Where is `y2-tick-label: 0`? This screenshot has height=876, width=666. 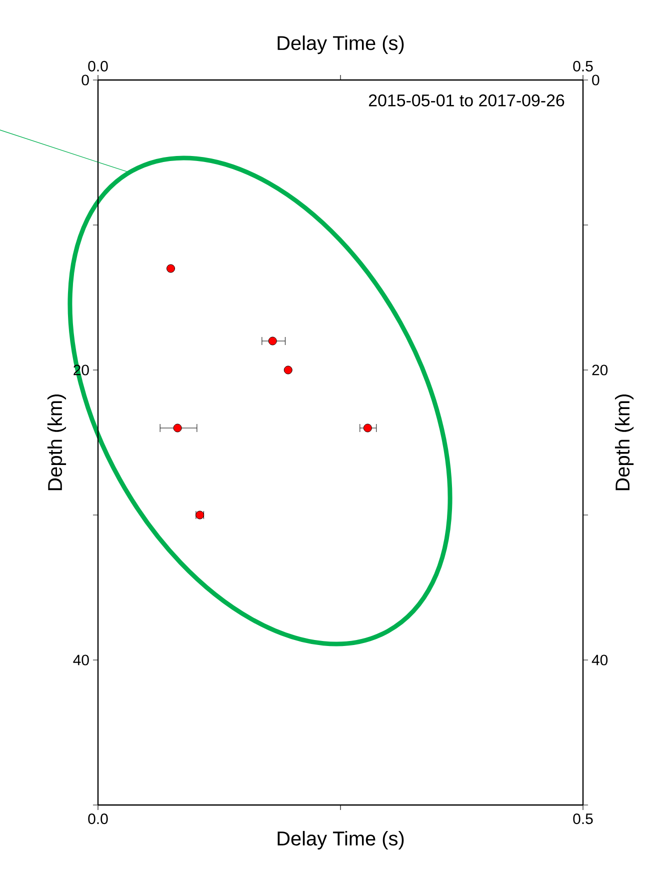 y2-tick-label: 0 is located at coordinates (596, 80).